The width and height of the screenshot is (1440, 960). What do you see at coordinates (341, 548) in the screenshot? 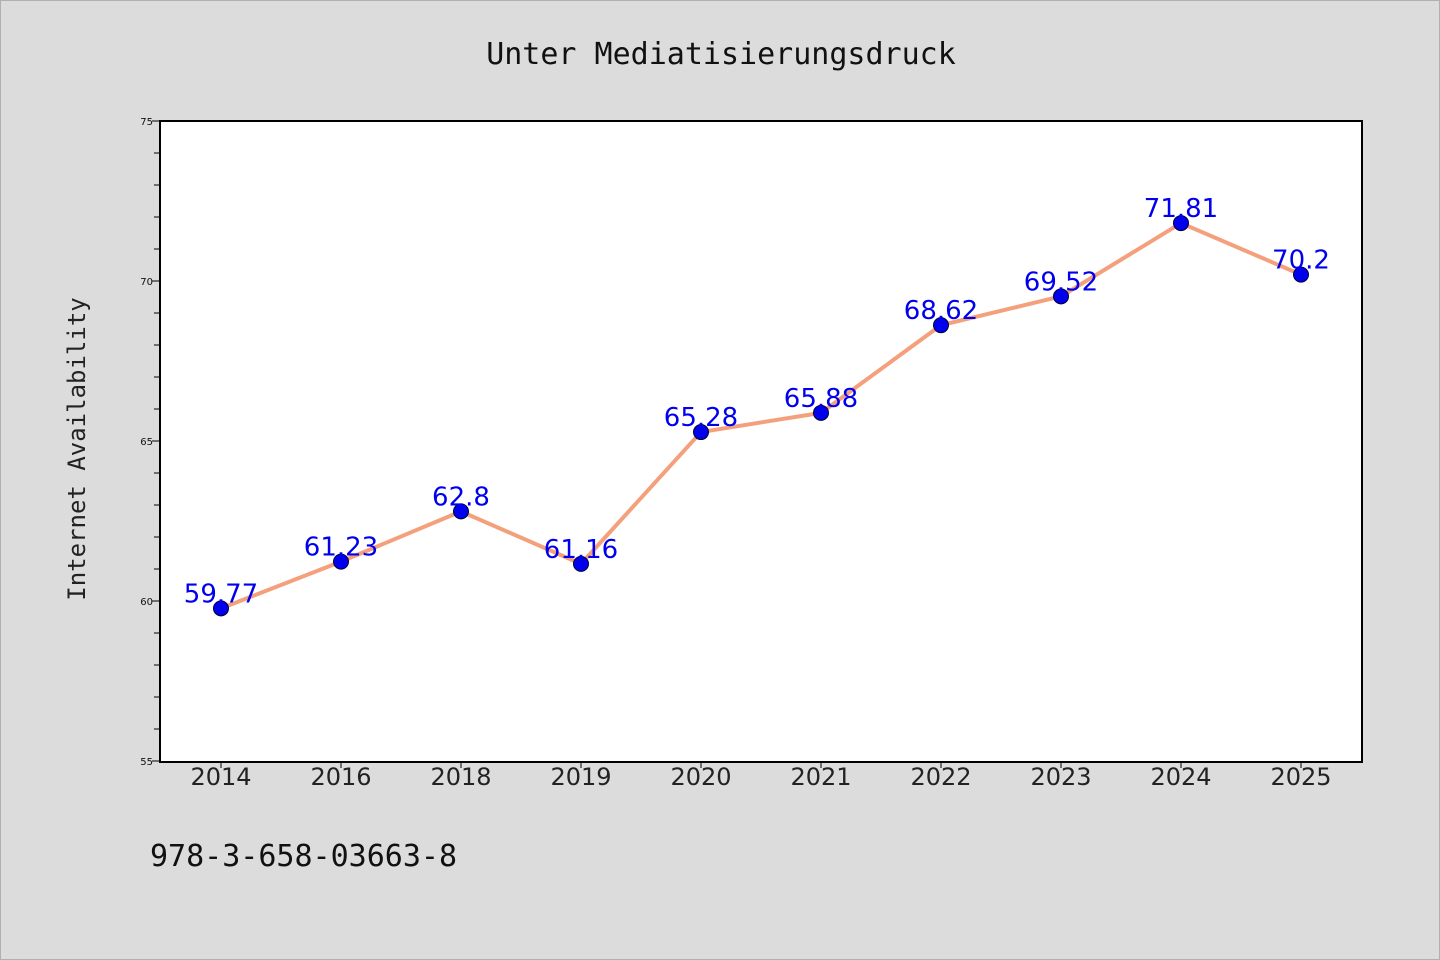
I see `data-label: 61.23` at bounding box center [341, 548].